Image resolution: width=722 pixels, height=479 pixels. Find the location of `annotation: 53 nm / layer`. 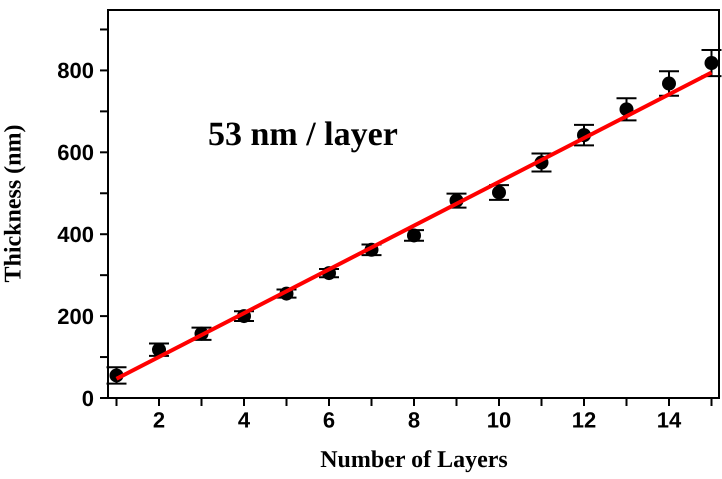

annotation: 53 nm / layer is located at coordinates (303, 135).